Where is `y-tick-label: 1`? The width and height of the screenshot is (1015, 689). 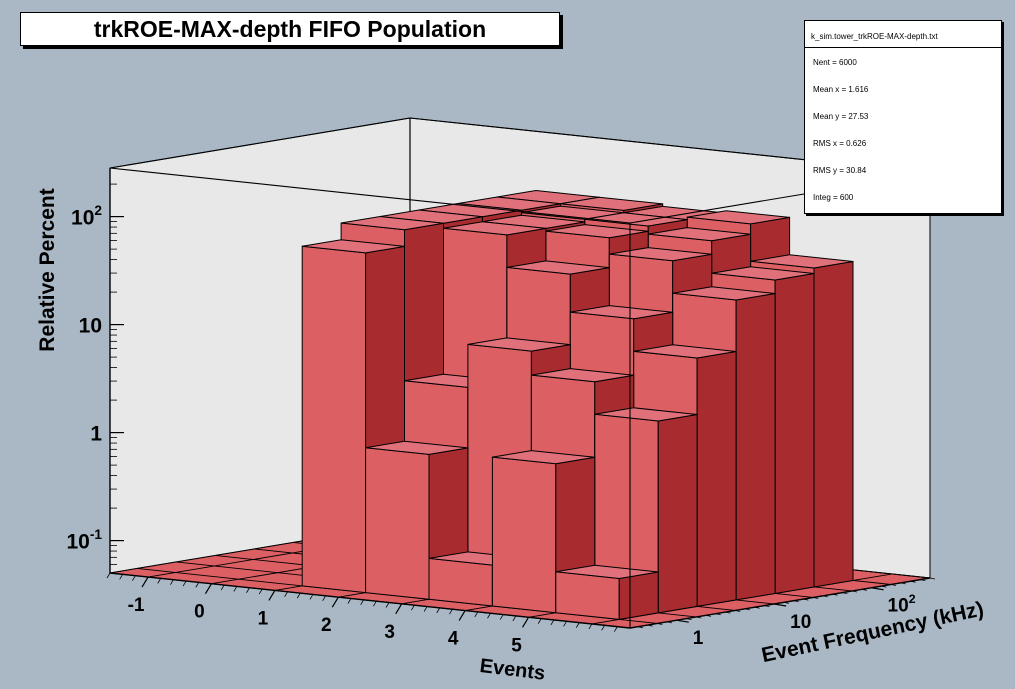
y-tick-label: 1 is located at coordinates (698, 638).